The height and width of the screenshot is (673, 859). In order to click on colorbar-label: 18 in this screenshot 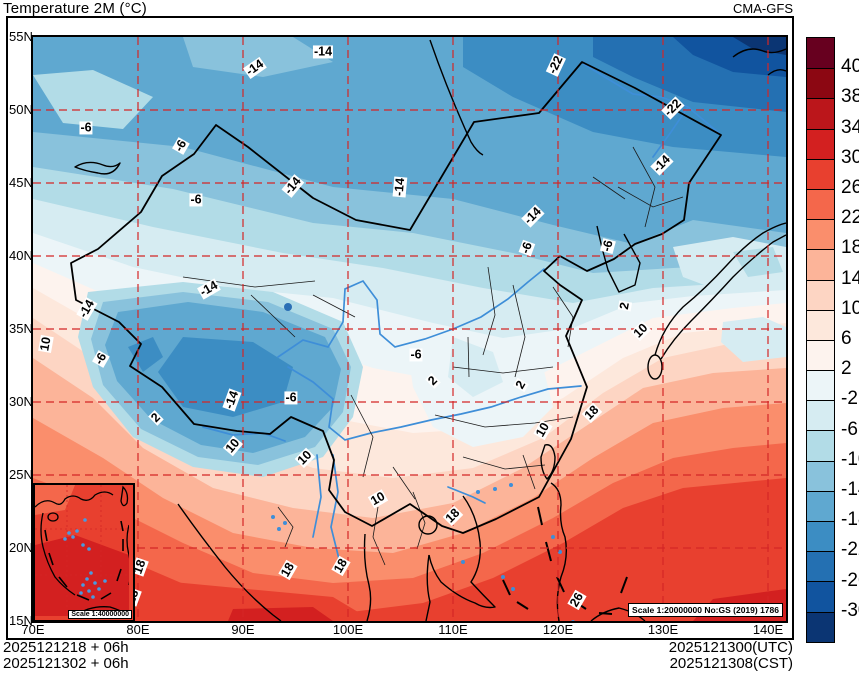, I will do `click(850, 248)`.